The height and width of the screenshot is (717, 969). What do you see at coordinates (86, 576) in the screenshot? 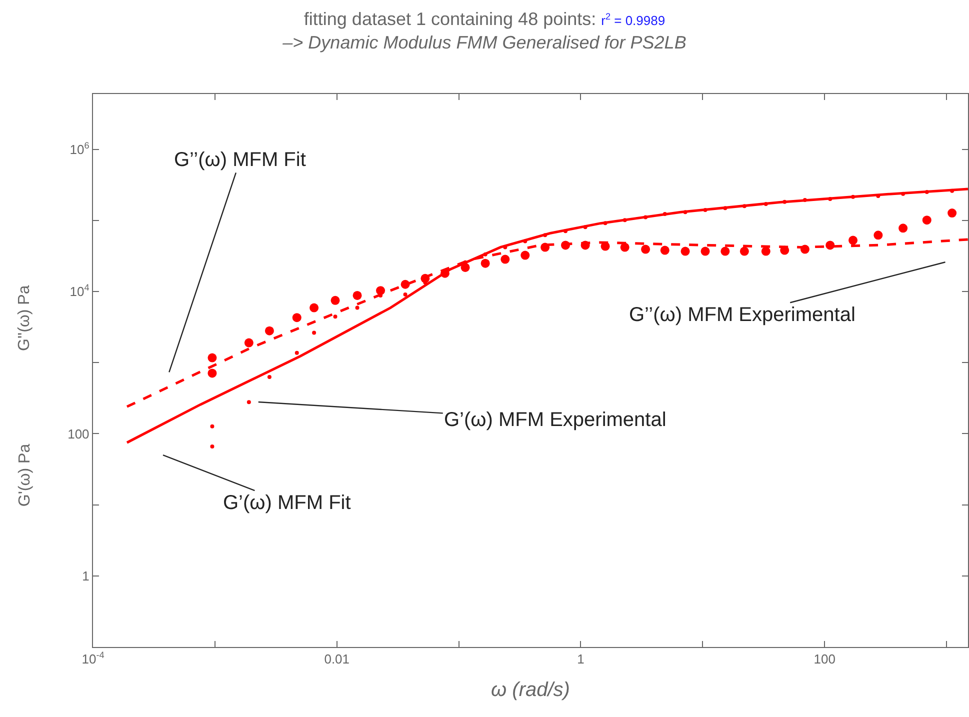
I see `y-tick-label: 1` at bounding box center [86, 576].